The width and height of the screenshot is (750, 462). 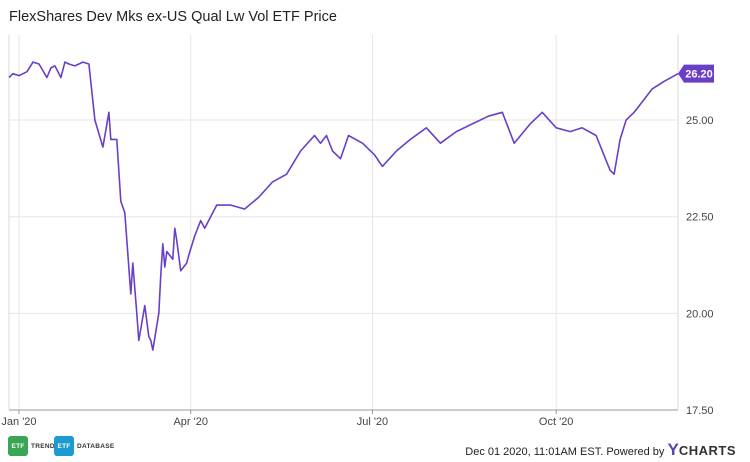 What do you see at coordinates (556, 422) in the screenshot?
I see `x-tick-label: Oct '20` at bounding box center [556, 422].